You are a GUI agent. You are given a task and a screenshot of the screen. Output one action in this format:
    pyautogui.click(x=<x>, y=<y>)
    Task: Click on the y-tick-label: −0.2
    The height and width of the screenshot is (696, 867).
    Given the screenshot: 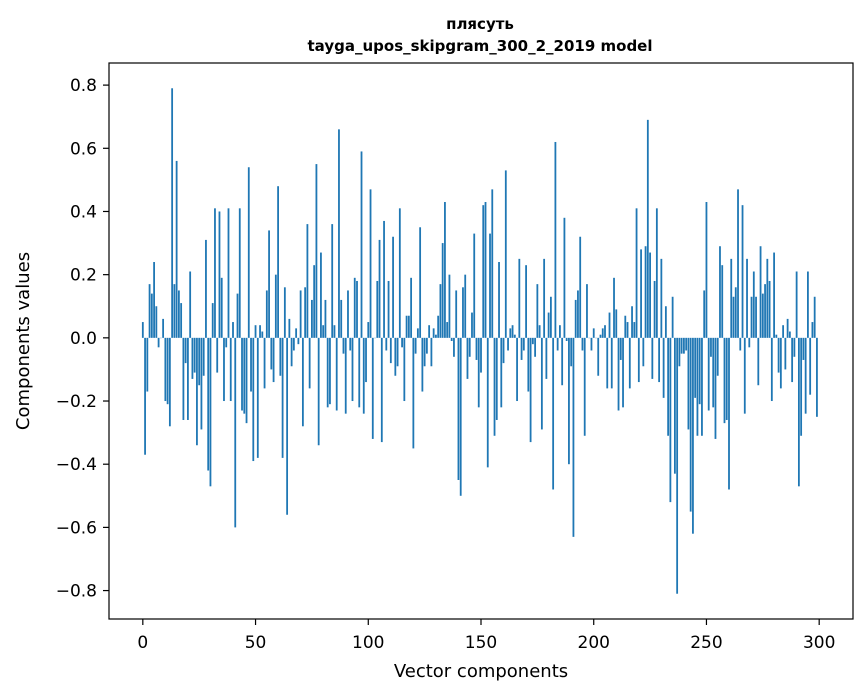 What is the action you would take?
    pyautogui.click(x=76, y=402)
    